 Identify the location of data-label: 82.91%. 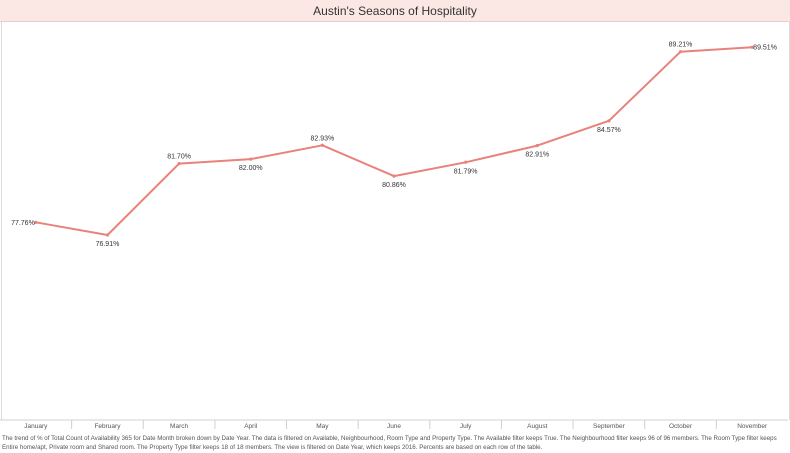
(537, 155).